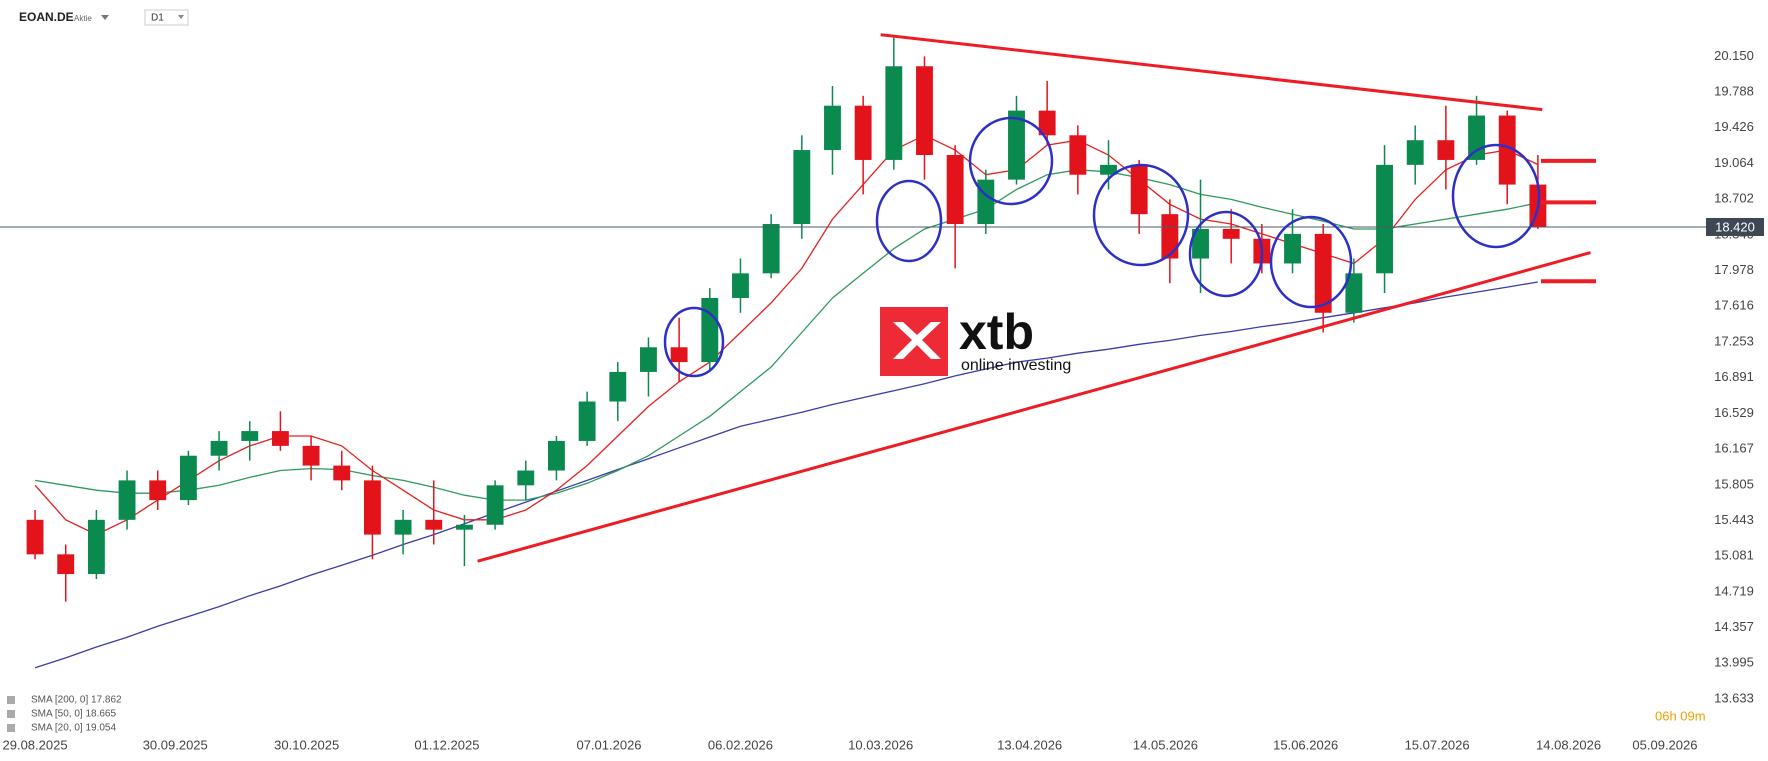 The height and width of the screenshot is (761, 1768). What do you see at coordinates (1734, 697) in the screenshot?
I see `y-tick-label: 13.633` at bounding box center [1734, 697].